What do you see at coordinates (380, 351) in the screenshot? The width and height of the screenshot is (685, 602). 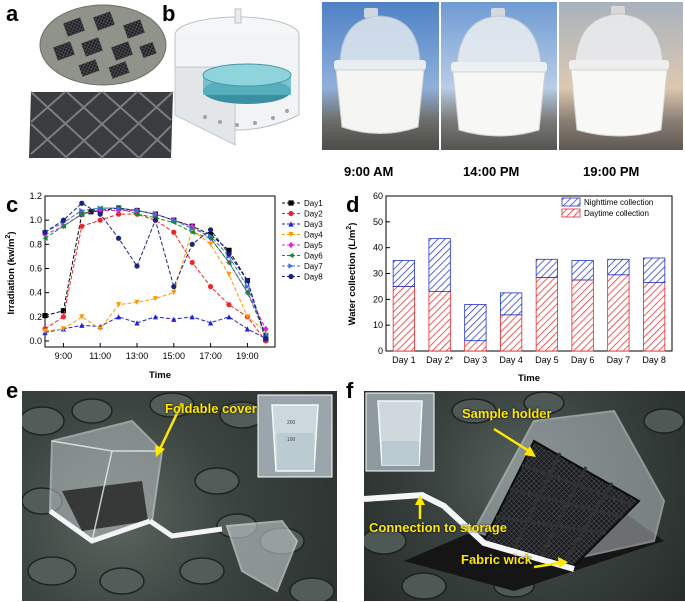 I see `y-tick-label: 0` at bounding box center [380, 351].